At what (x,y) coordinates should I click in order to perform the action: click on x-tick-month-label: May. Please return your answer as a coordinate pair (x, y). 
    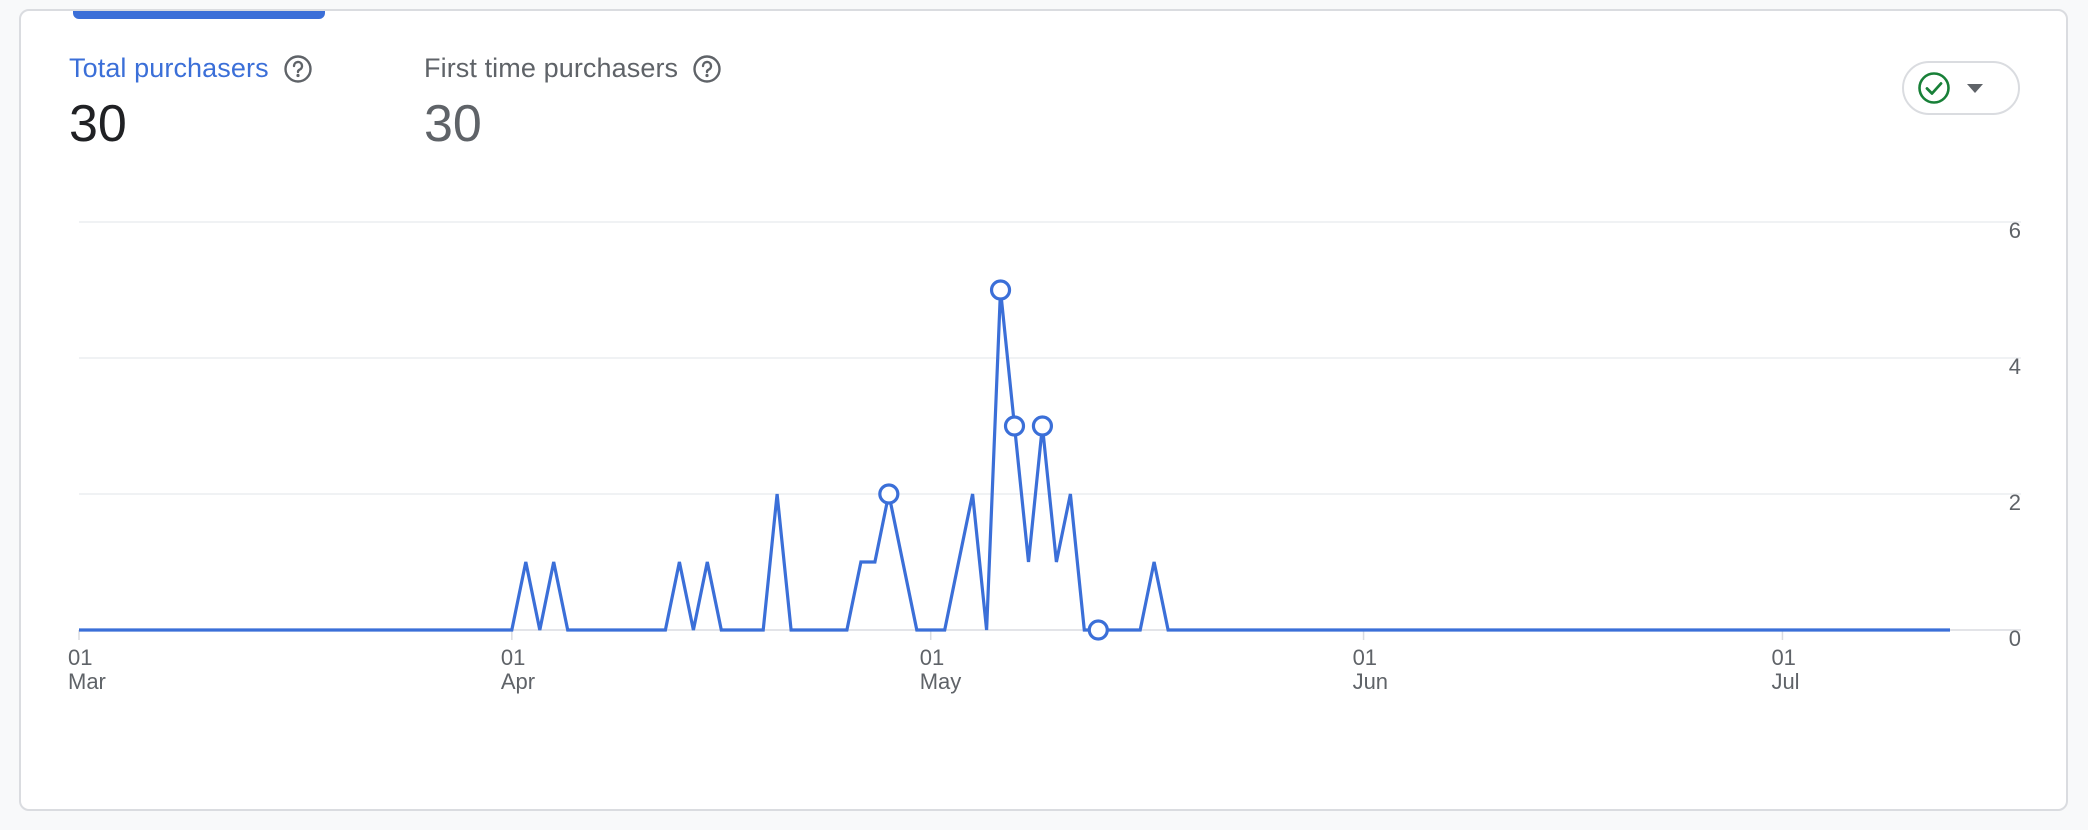
    Looking at the image, I should click on (941, 681).